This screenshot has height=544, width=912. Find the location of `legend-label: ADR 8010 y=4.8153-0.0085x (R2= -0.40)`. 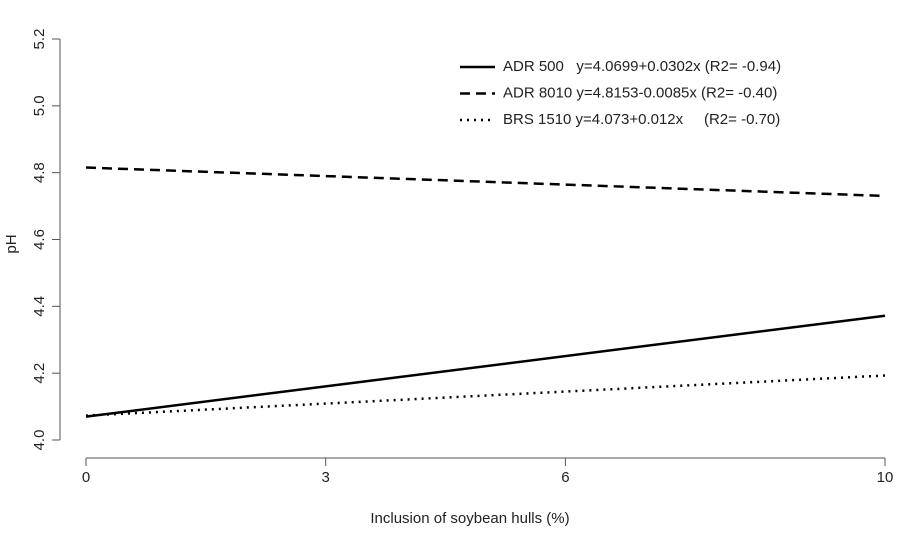

legend-label: ADR 8010 y=4.8153-0.0085x (R2= -0.40) is located at coordinates (640, 92).